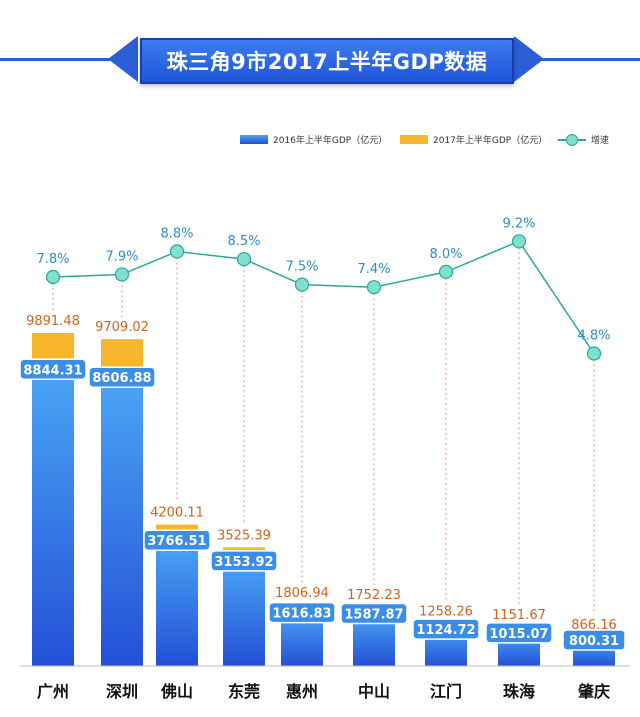 The width and height of the screenshot is (640, 717). I want to click on legend-item-2016: 2016年上半年GDP（亿元）, so click(313, 139).